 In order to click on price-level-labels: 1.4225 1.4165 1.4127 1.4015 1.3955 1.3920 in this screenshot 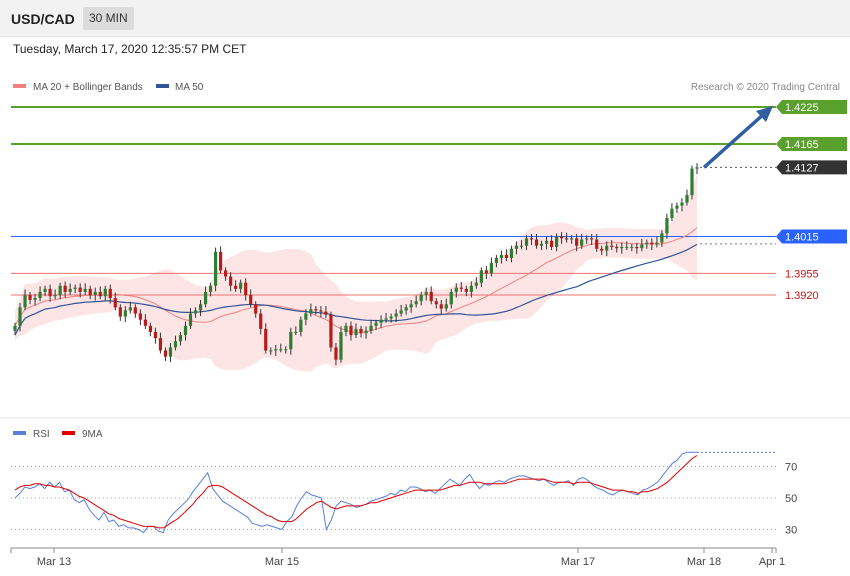, I will do `click(811, 201)`.